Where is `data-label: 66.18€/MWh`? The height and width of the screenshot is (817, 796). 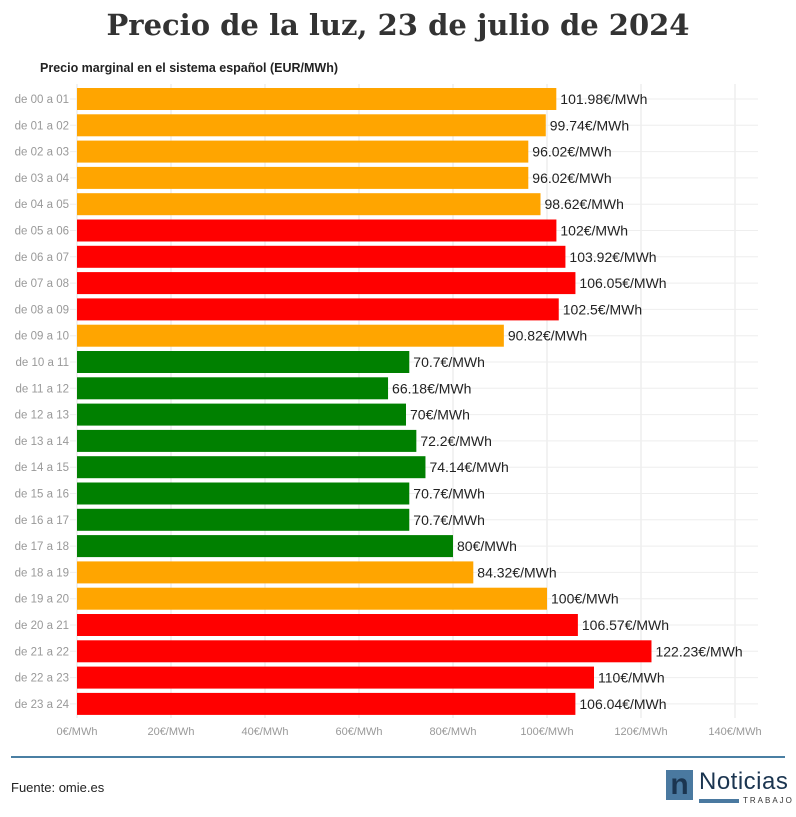
data-label: 66.18€/MWh is located at coordinates (431, 388).